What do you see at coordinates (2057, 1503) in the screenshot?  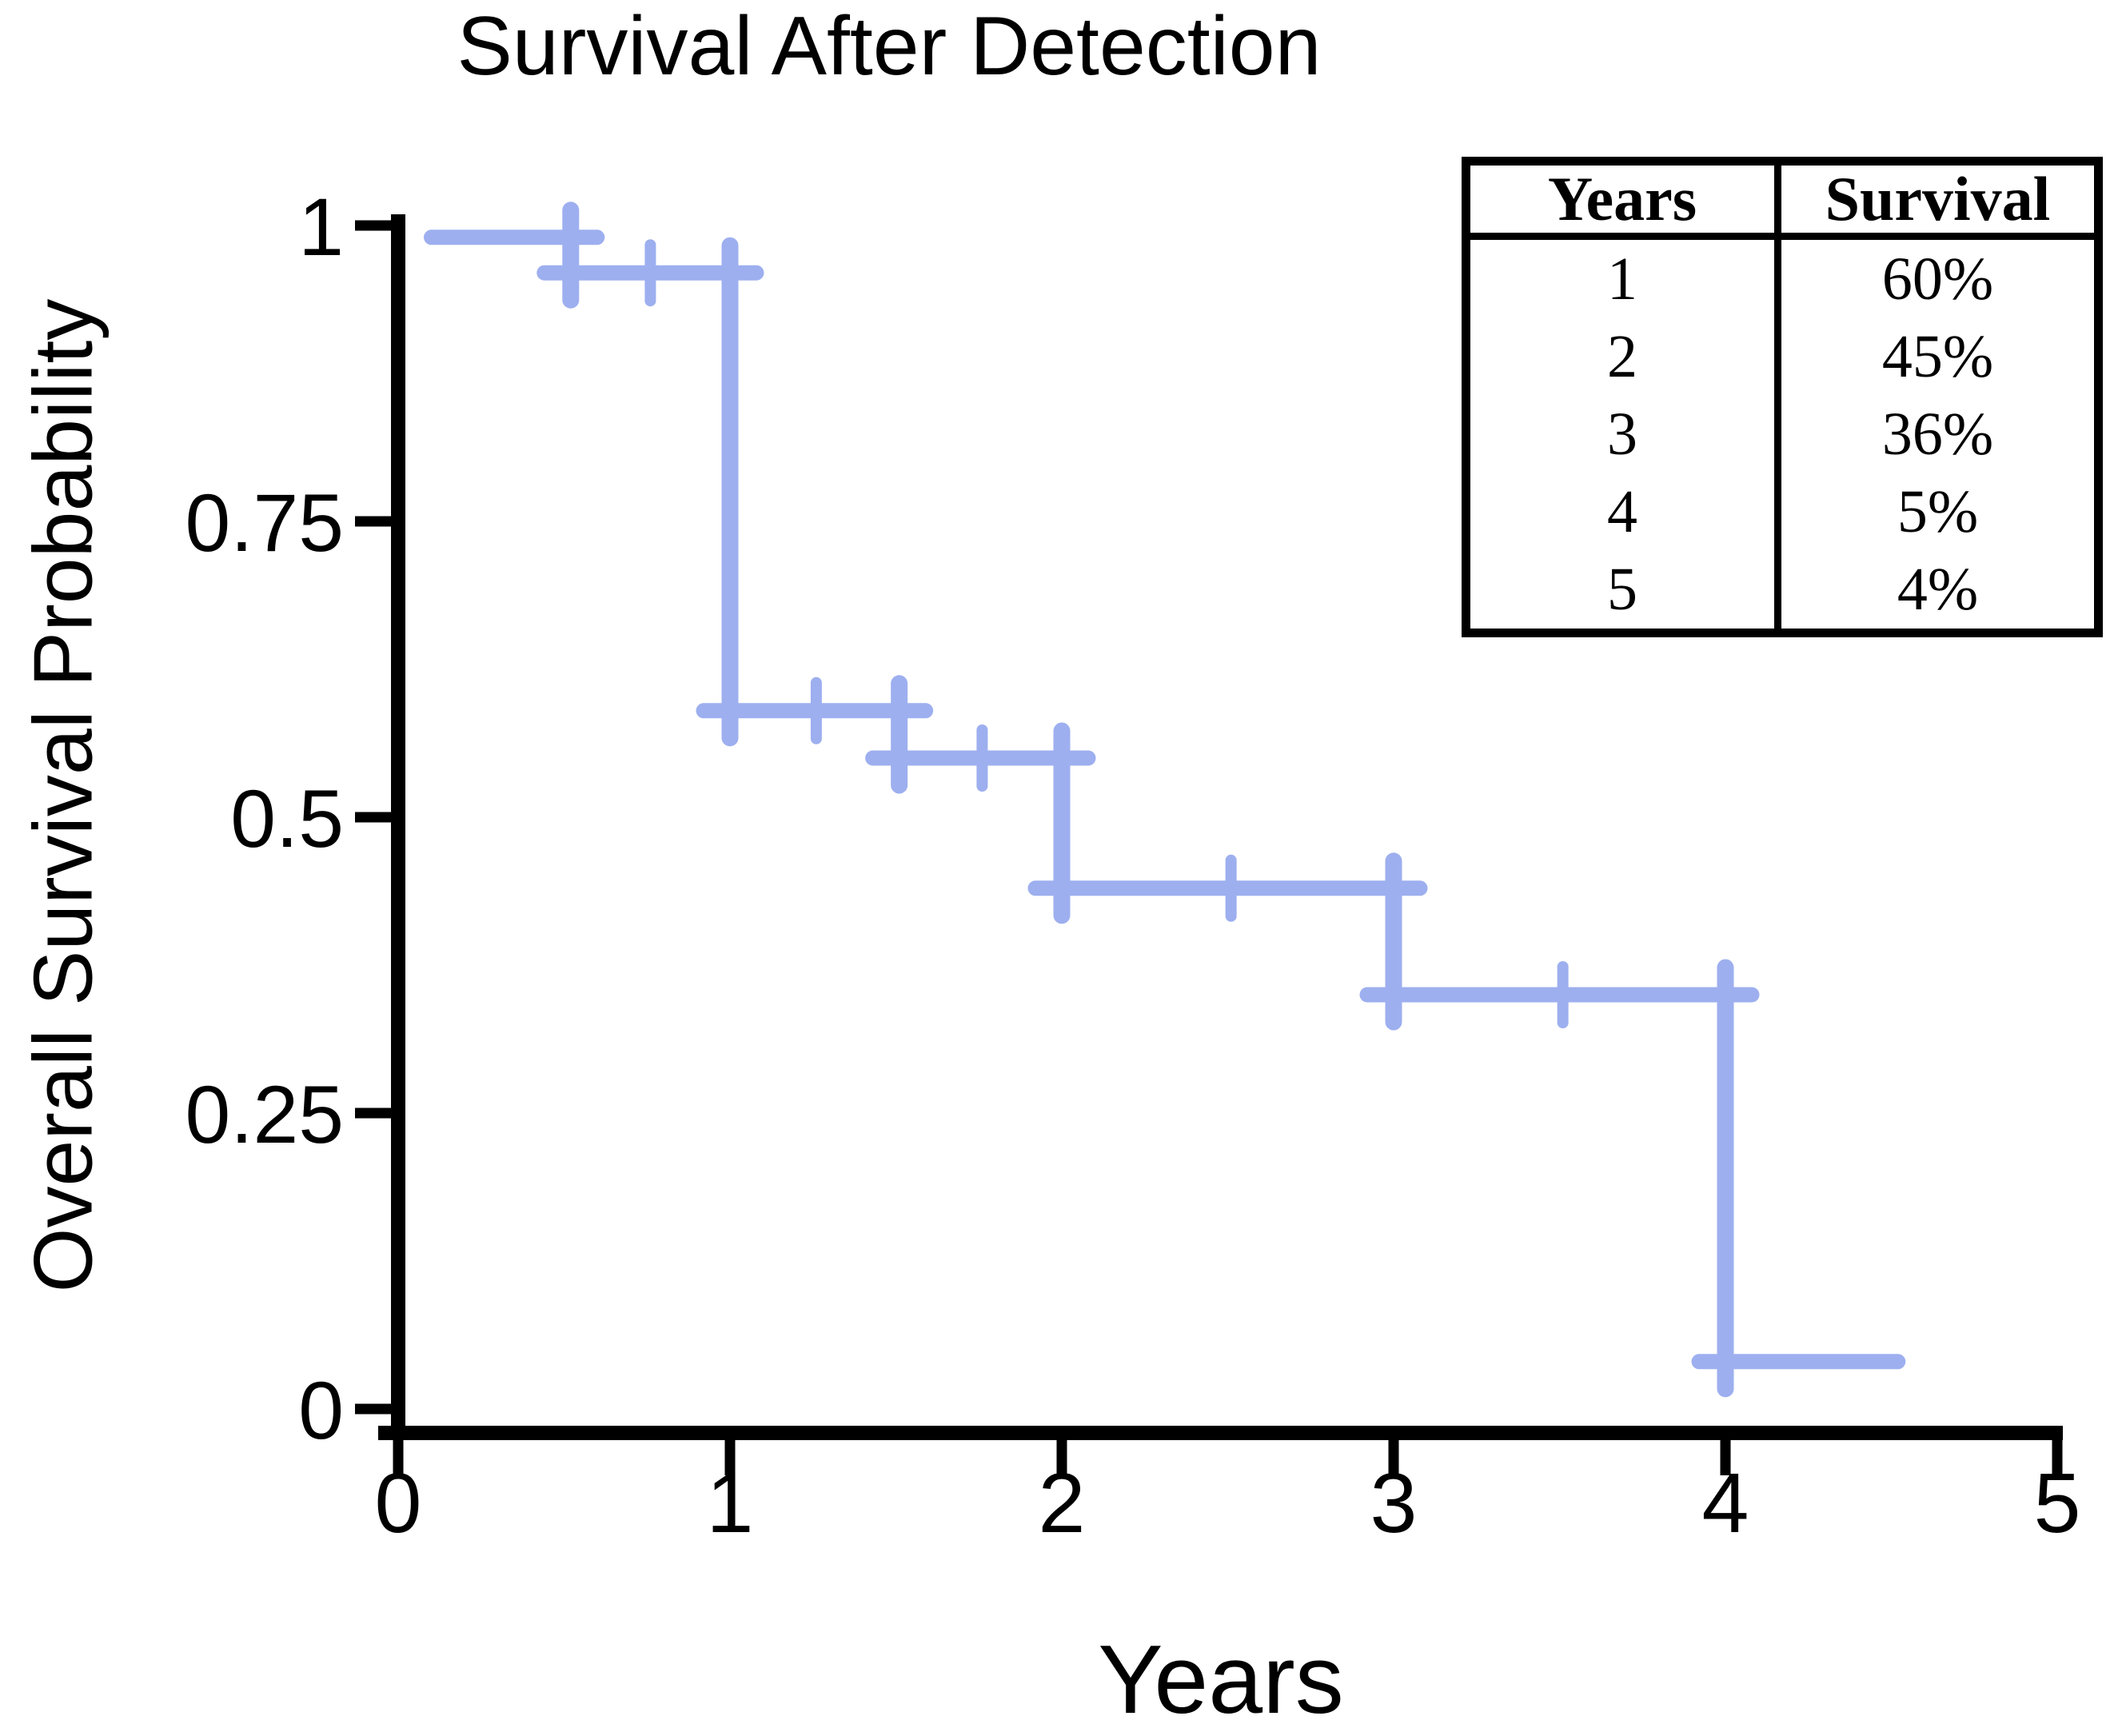 I see `x-tick-label-5: 5` at bounding box center [2057, 1503].